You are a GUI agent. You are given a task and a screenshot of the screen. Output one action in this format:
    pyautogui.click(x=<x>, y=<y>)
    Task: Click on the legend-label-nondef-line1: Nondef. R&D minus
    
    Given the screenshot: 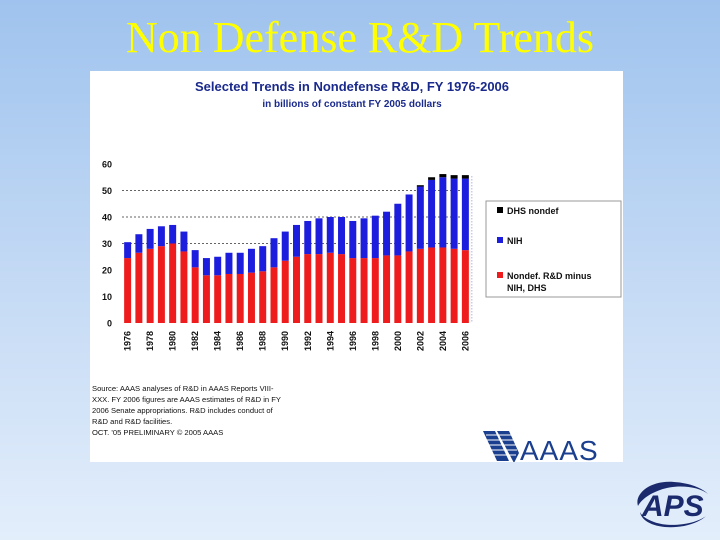 What is the action you would take?
    pyautogui.click(x=549, y=276)
    